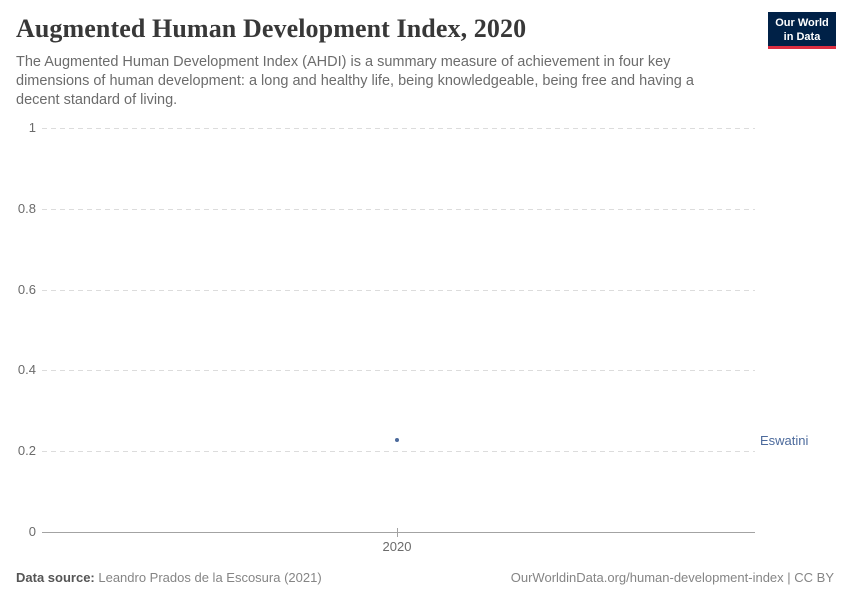 Image resolution: width=850 pixels, height=600 pixels. I want to click on y-tick-label: 0.2, so click(26, 450).